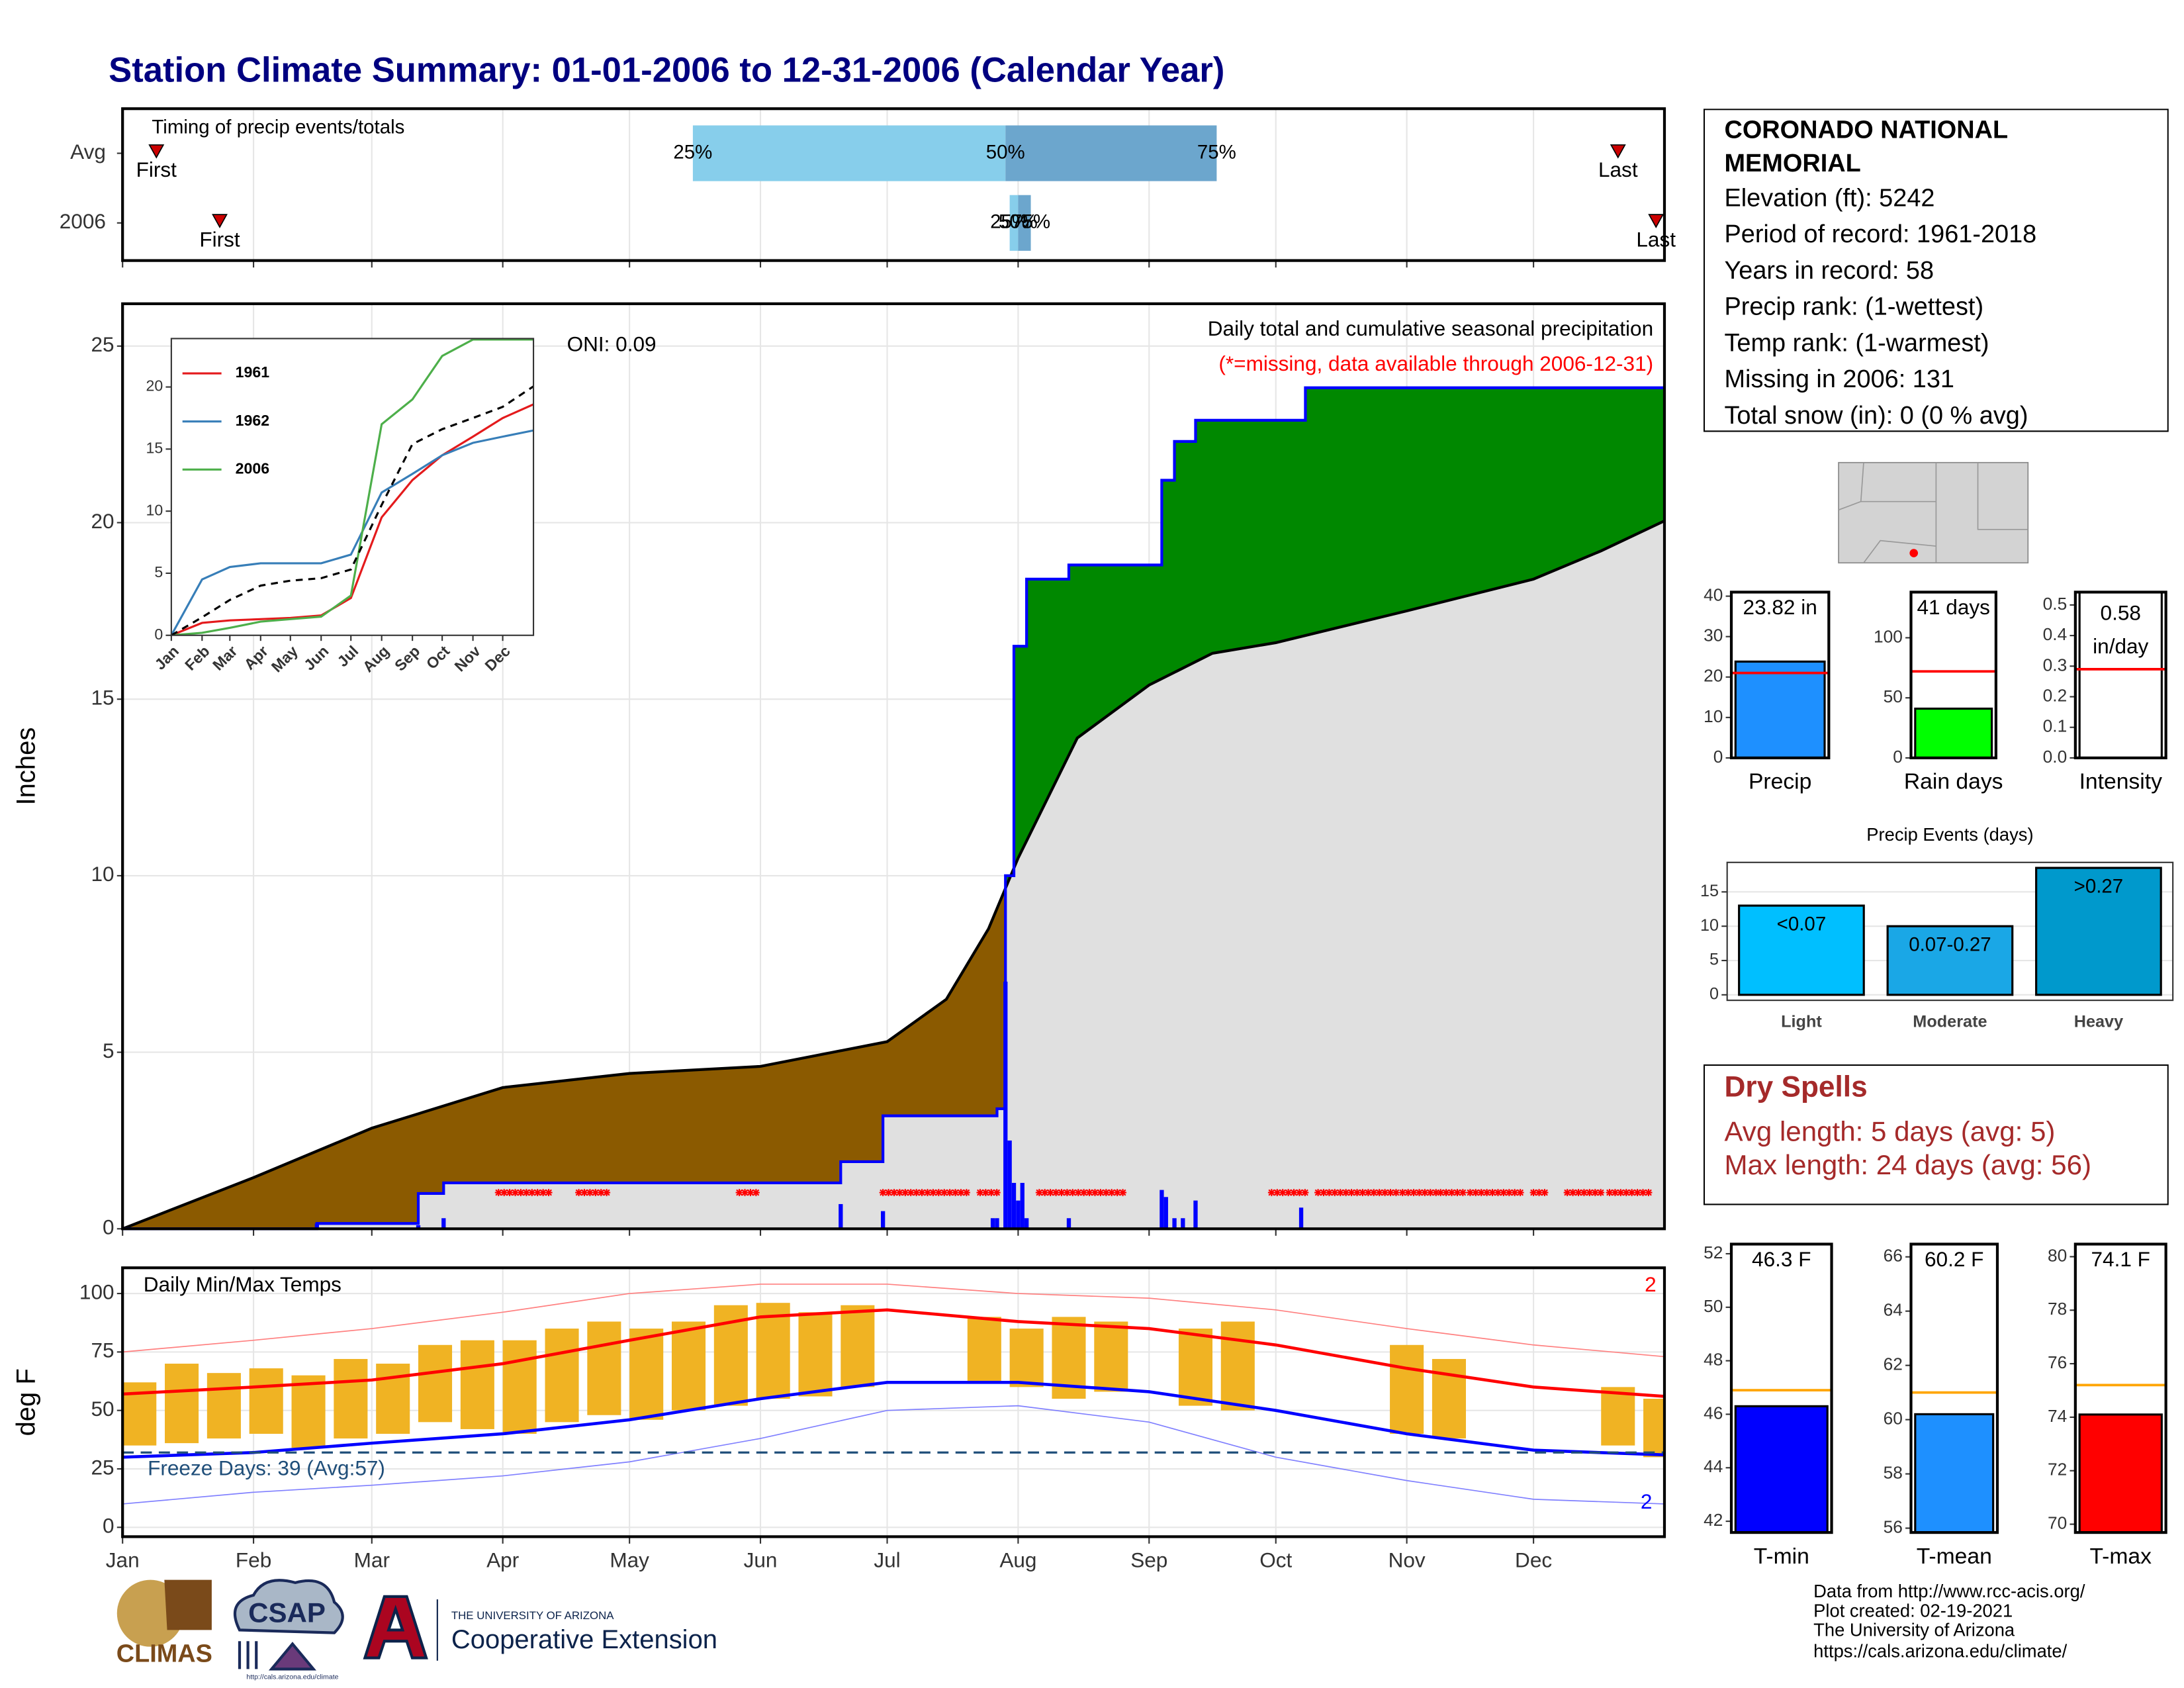 This screenshot has width=2184, height=1688. I want to click on dry-spells-title: Dry Spells, so click(1796, 1087).